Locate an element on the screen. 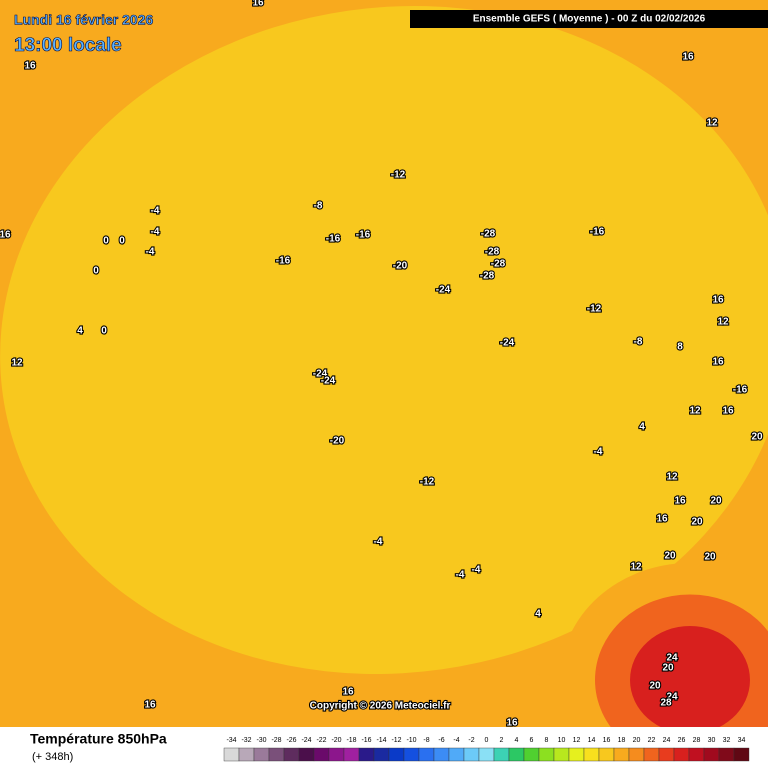 This screenshot has height=768, width=768. legend-tick-label: 16 is located at coordinates (607, 740).